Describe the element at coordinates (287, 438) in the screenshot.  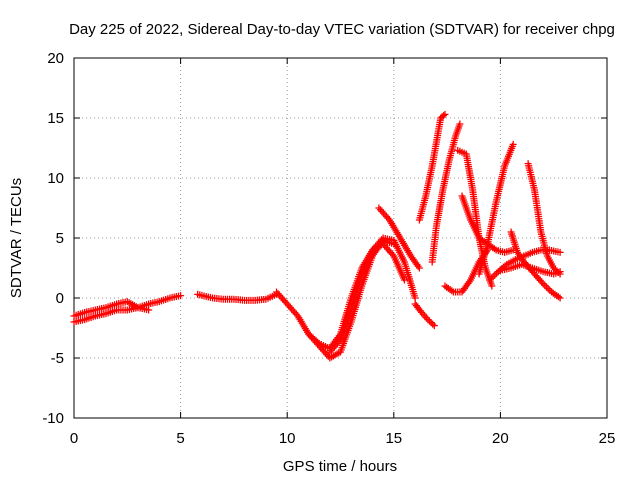
I see `x-tick-label: 10` at that location.